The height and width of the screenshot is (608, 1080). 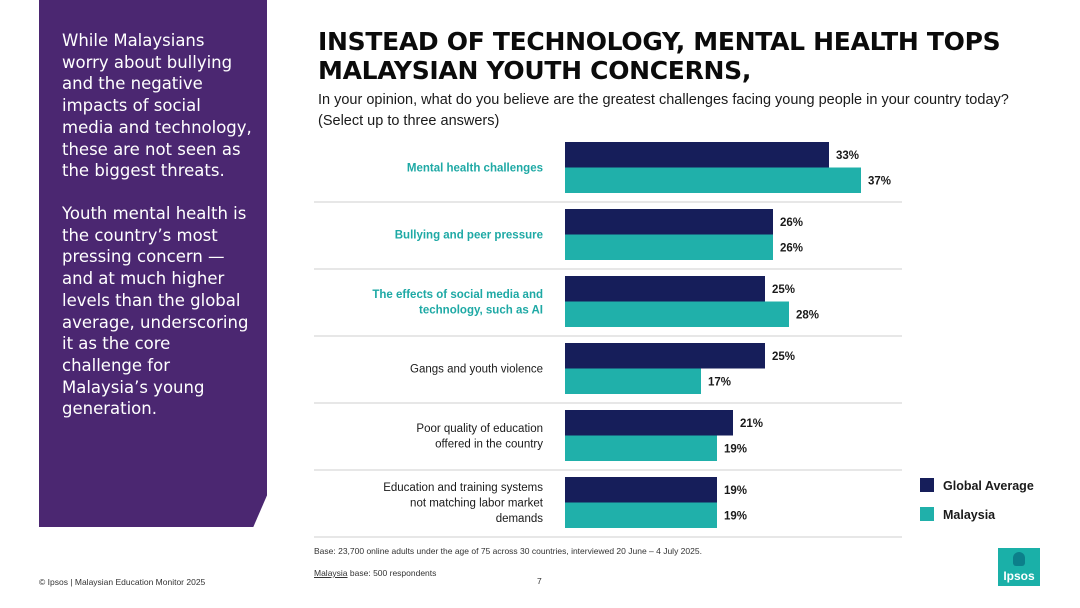 I want to click on category-label-line: not matching labor market, so click(x=477, y=504).